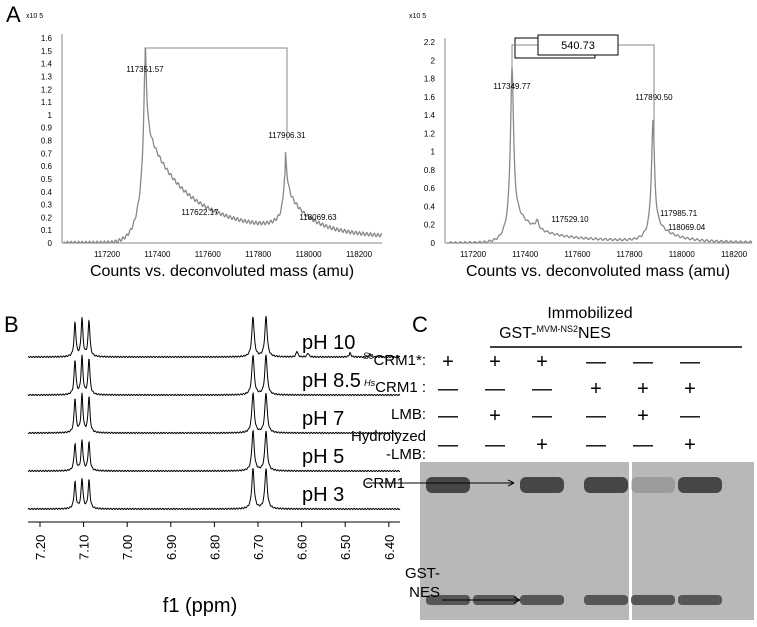  I want to click on peak-label: 117349.77, so click(512, 86).